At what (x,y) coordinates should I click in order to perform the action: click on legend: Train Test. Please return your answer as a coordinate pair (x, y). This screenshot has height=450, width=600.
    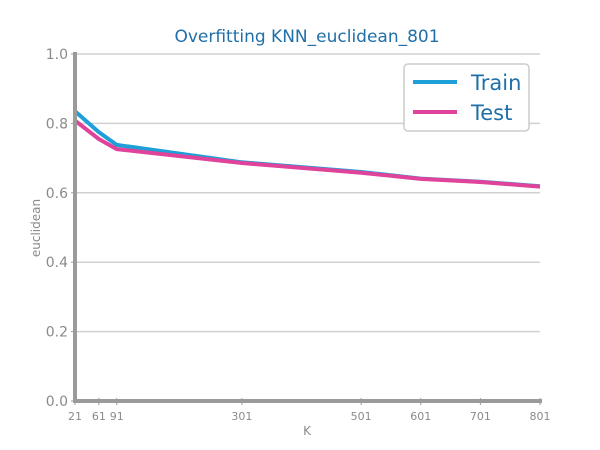
    Looking at the image, I should click on (466, 97).